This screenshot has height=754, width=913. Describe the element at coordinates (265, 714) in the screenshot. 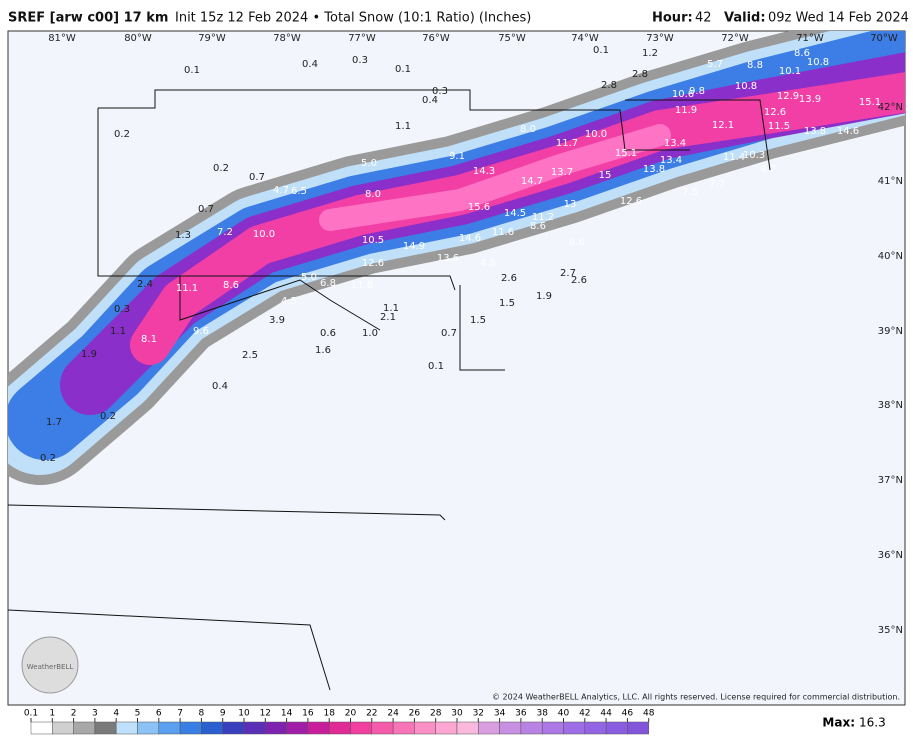

I see `legend-tick-label: 12` at that location.